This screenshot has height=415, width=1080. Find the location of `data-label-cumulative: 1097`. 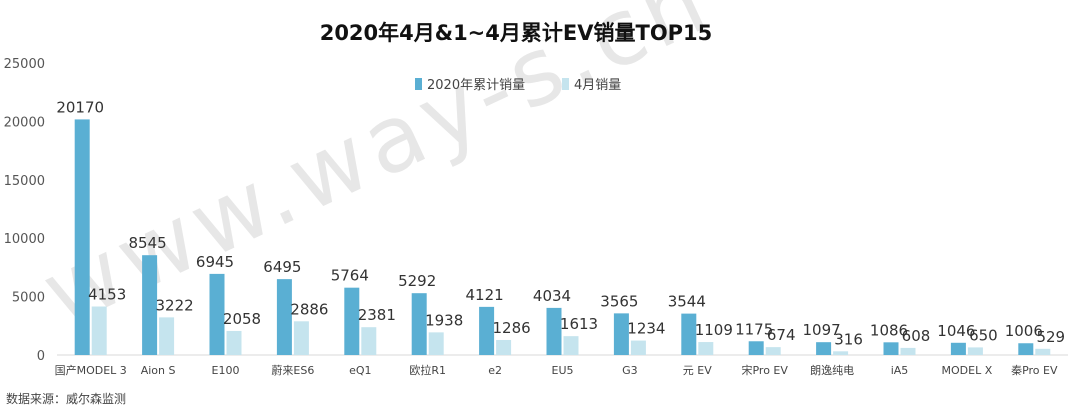

data-label-cumulative: 1097 is located at coordinates (822, 330).